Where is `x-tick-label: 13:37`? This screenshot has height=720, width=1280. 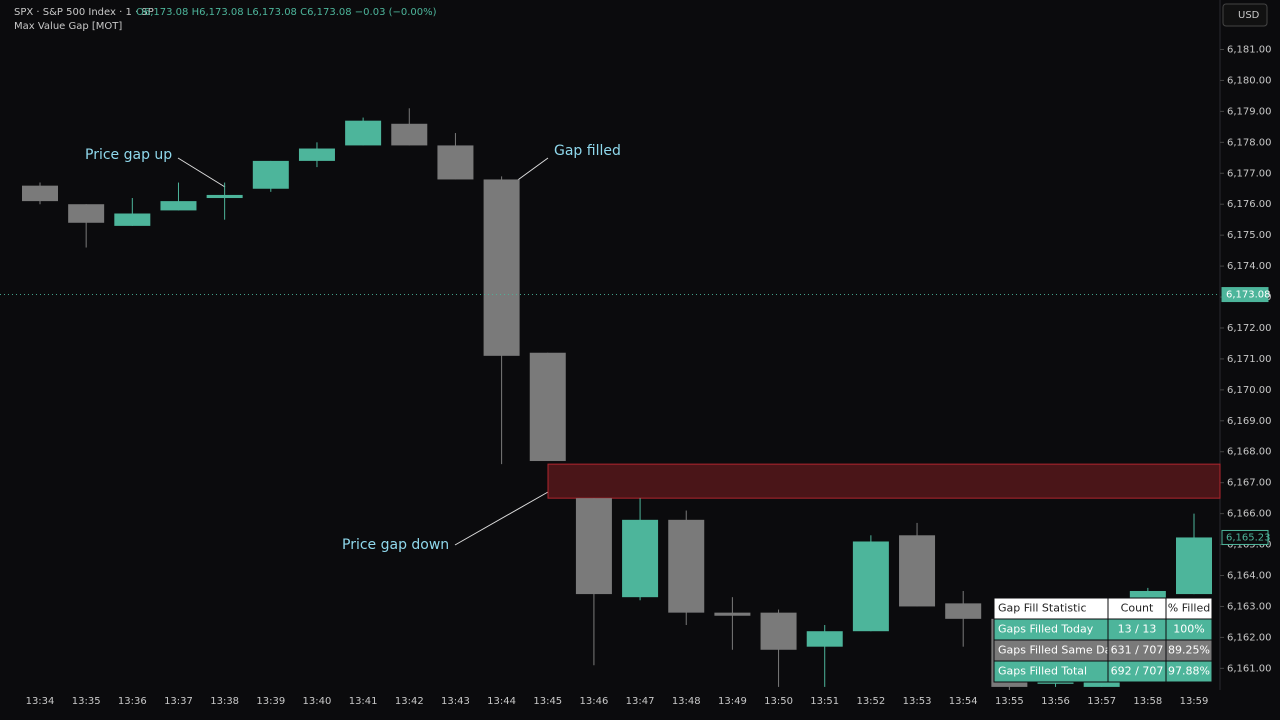
x-tick-label: 13:37 is located at coordinates (178, 701).